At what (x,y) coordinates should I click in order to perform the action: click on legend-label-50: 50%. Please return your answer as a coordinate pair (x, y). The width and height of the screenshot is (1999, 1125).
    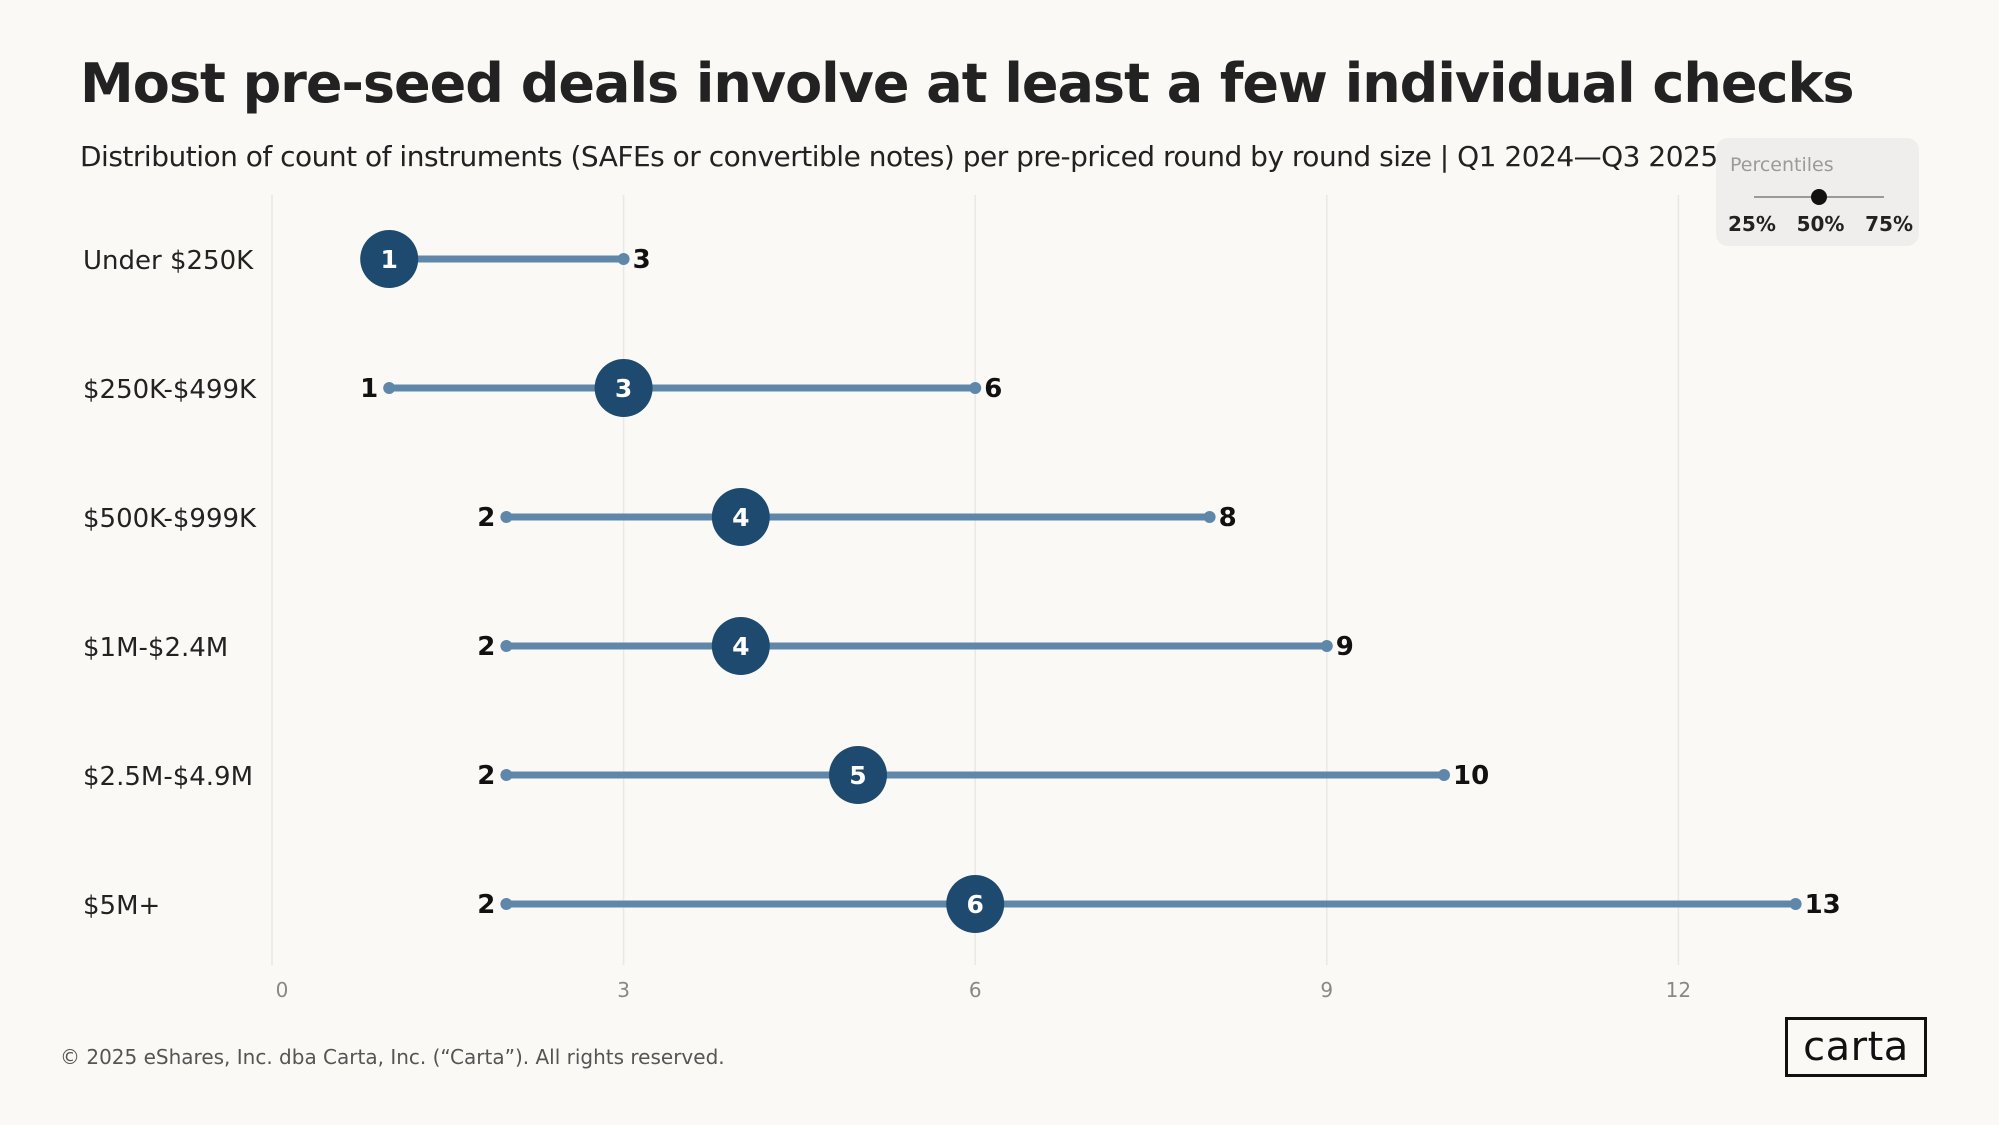
    Looking at the image, I should click on (1820, 224).